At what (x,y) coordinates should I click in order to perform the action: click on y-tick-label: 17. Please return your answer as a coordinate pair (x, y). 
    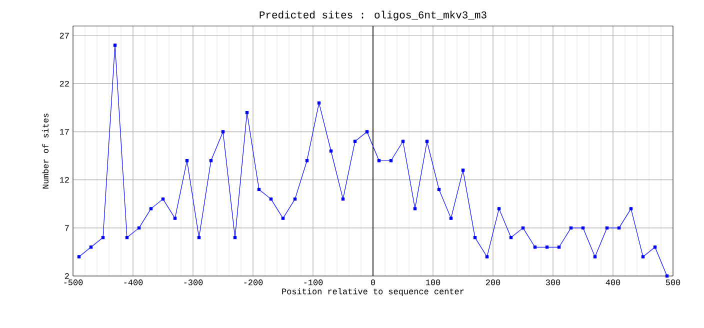
    Looking at the image, I should click on (64, 131).